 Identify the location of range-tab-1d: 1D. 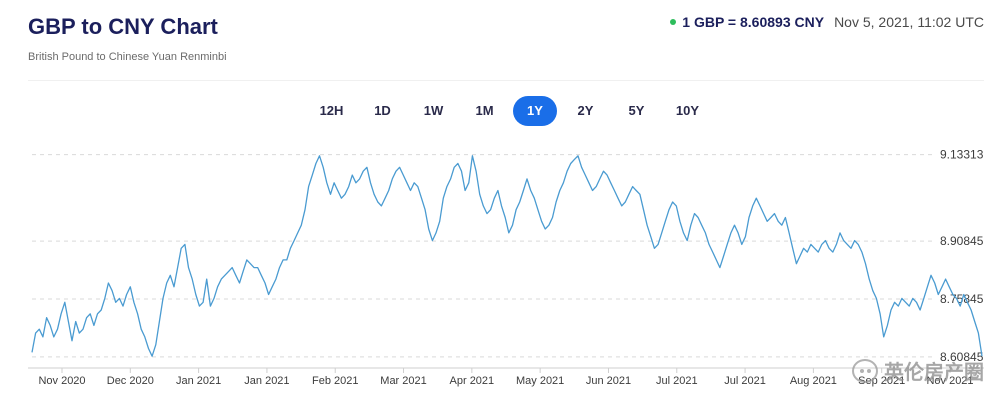
(382, 110).